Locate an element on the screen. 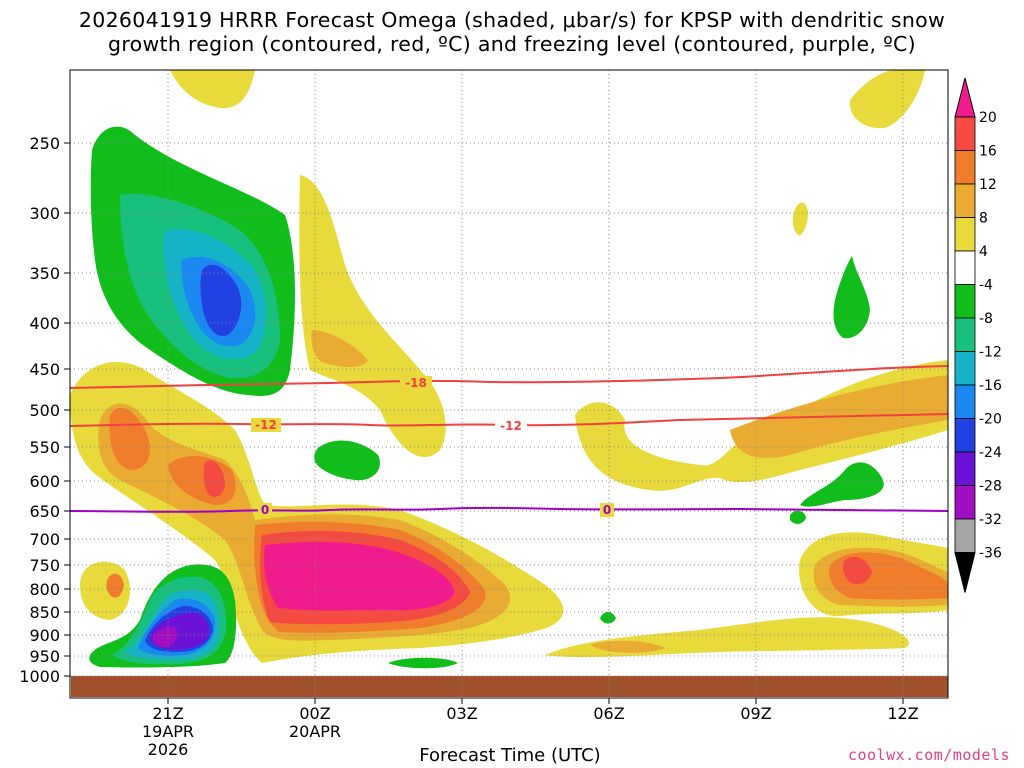 This screenshot has height=768, width=1024. colorbar-label: -20 is located at coordinates (990, 420).